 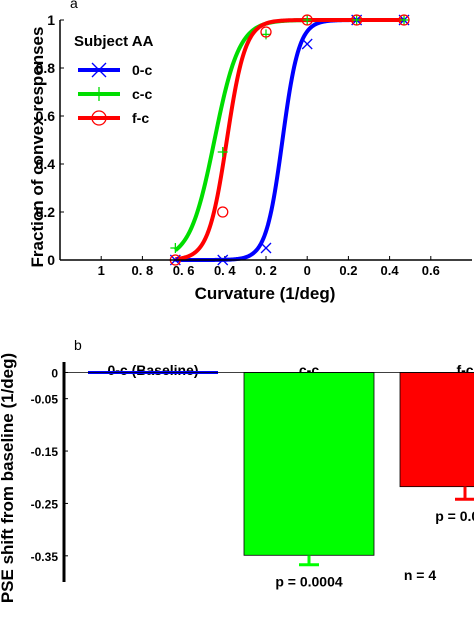 I want to click on y-tick-label: 1, so click(x=51, y=20).